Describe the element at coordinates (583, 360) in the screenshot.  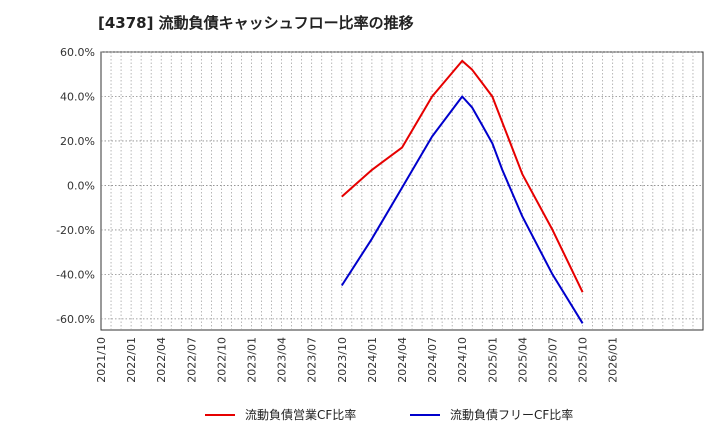
I see `x-tick-label: 2025/10` at that location.